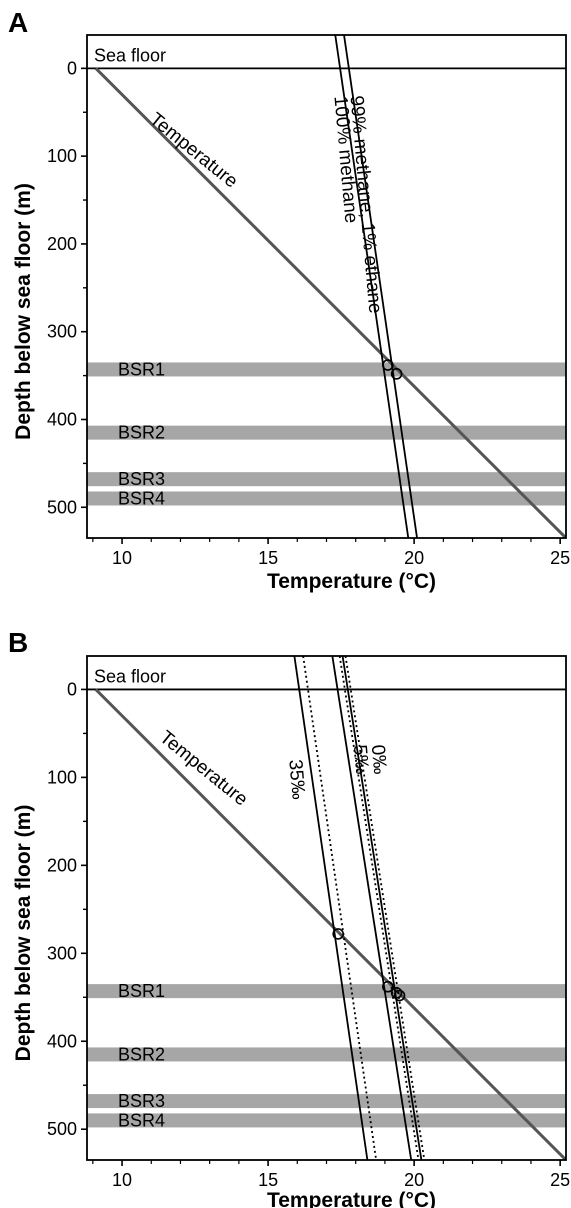 The image size is (571, 1208). I want to click on series-label-2: 35‰, so click(296, 780).